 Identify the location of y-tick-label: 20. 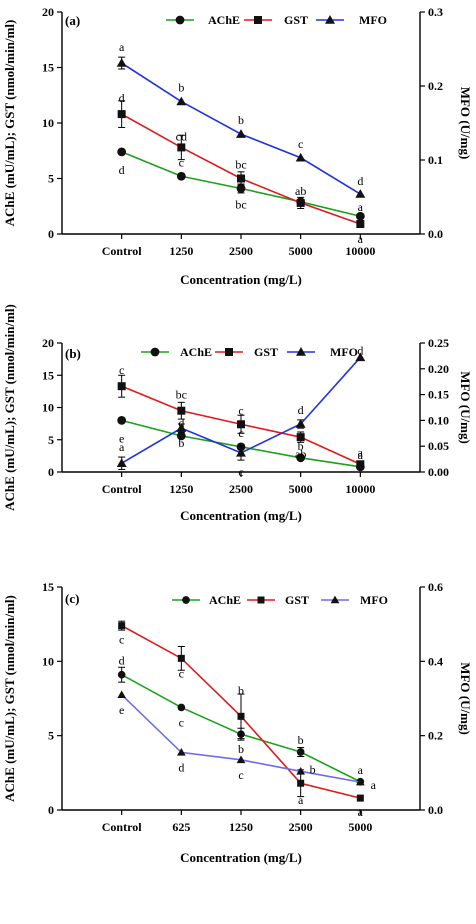
(48, 343).